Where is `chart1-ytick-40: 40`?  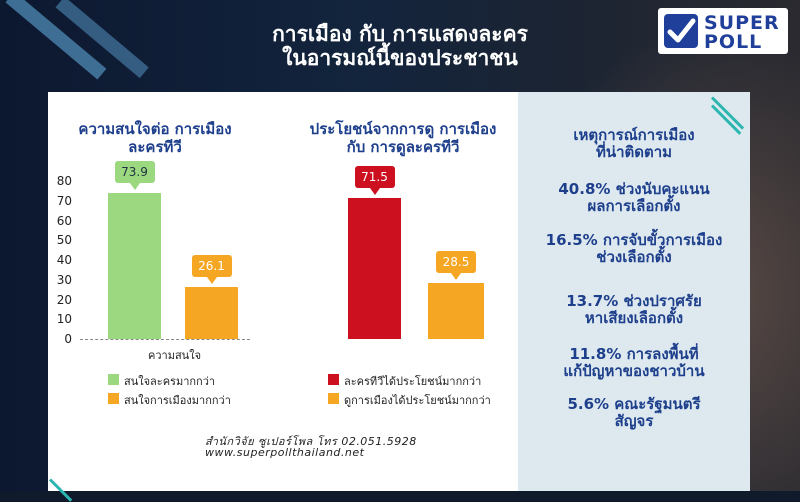
chart1-ytick-40: 40 is located at coordinates (64, 260).